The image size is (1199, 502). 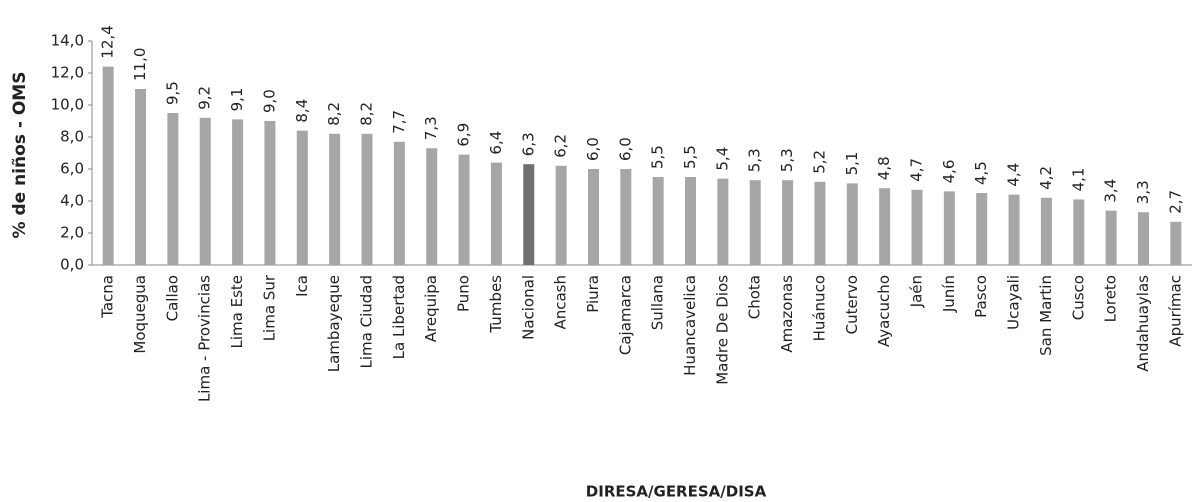 I want to click on data-label: 9,2, so click(x=205, y=98).